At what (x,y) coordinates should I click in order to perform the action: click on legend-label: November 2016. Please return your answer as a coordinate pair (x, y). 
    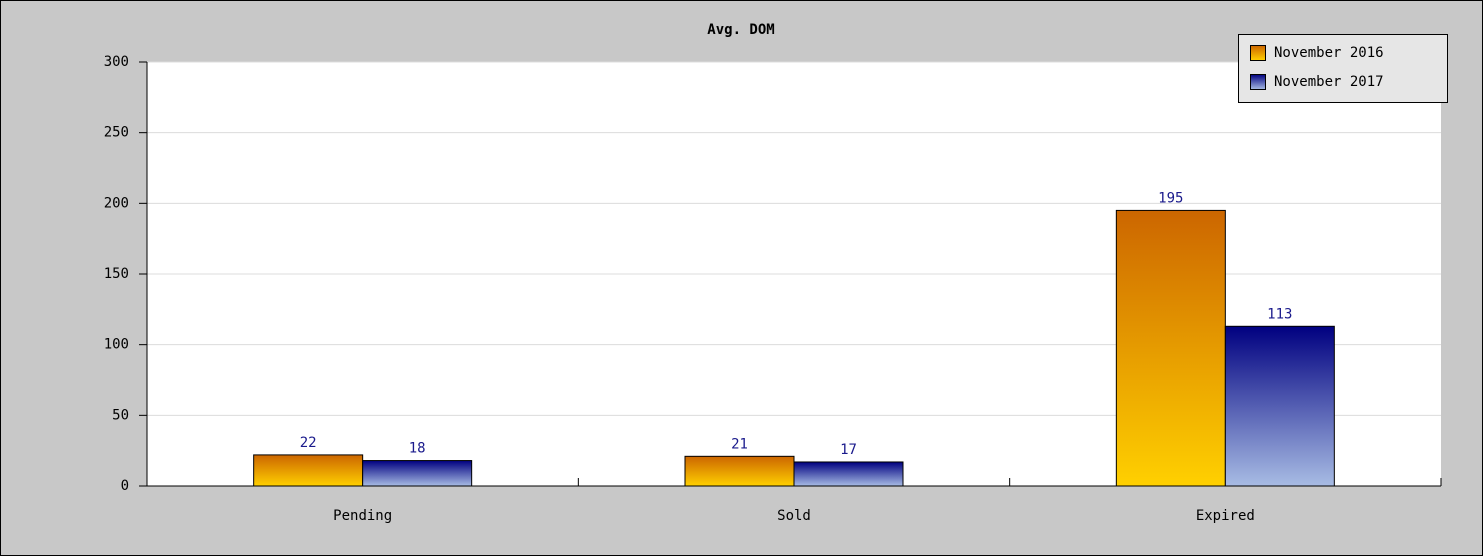
    Looking at the image, I should click on (1329, 53).